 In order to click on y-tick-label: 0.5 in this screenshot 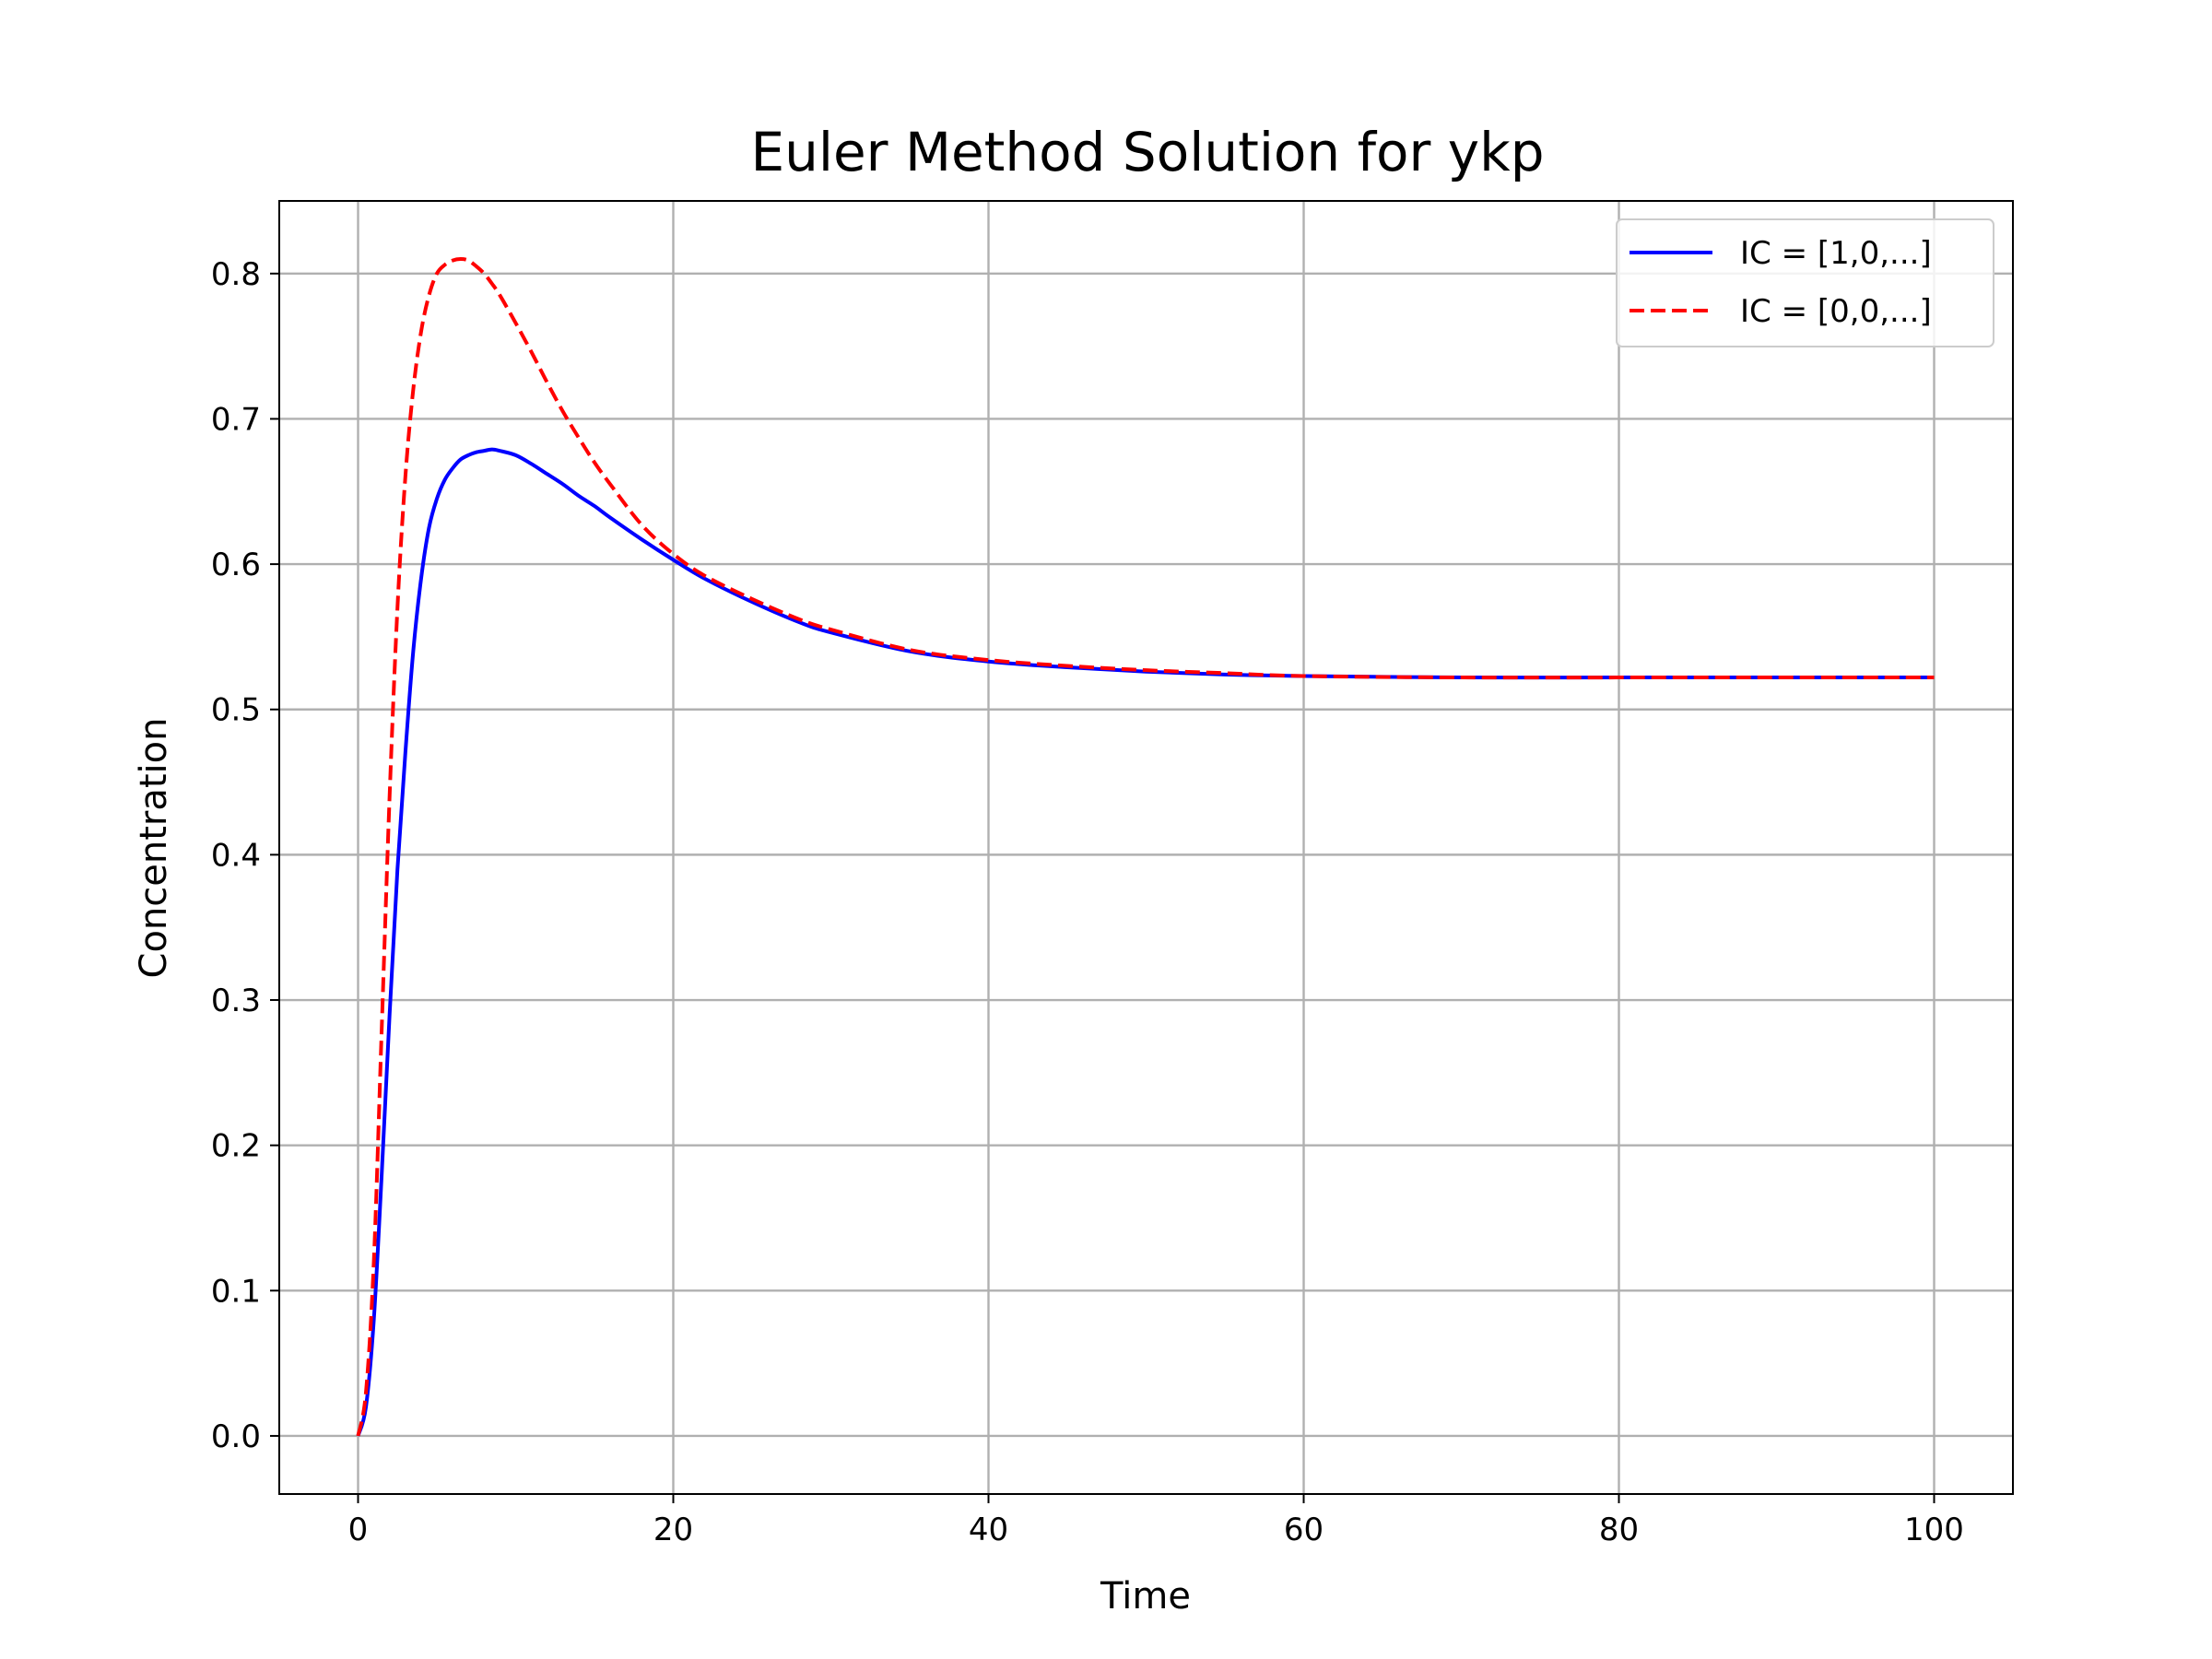, I will do `click(236, 710)`.